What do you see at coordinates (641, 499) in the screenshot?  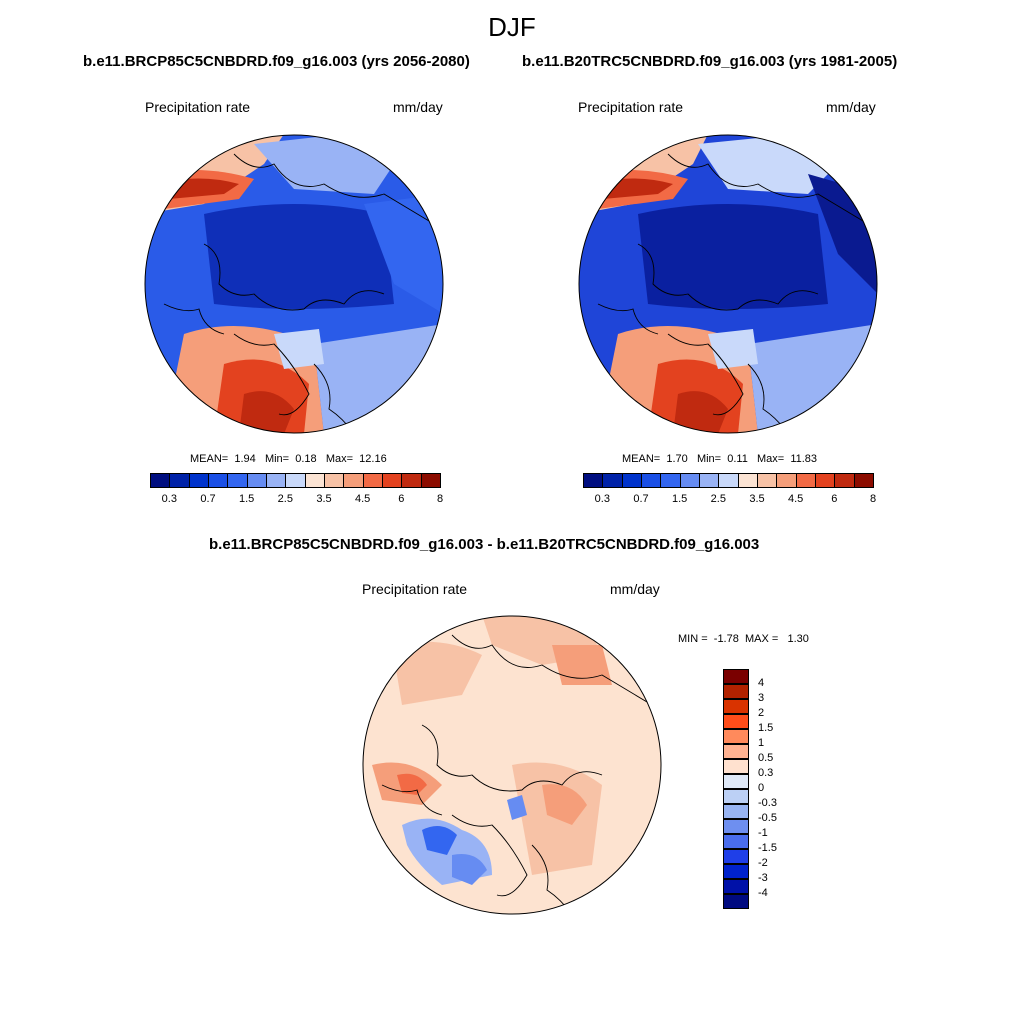 I see `colorbar-historical-tick-label: 0.7` at bounding box center [641, 499].